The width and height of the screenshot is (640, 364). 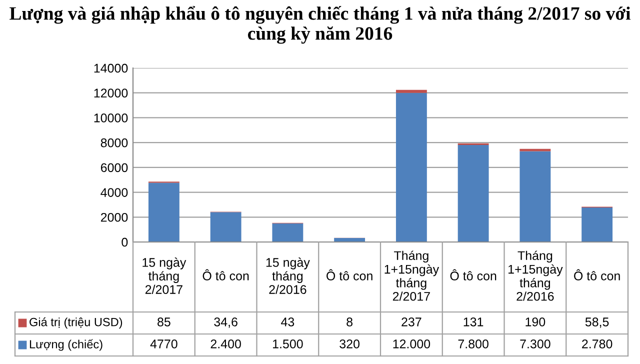 I want to click on data-label: 190, so click(x=536, y=322).